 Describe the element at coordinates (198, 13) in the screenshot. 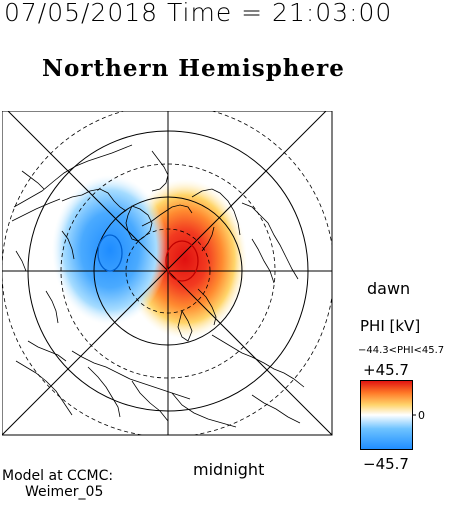

I see `timestamp: 07/05/2018 Time = 21:03:00` at that location.